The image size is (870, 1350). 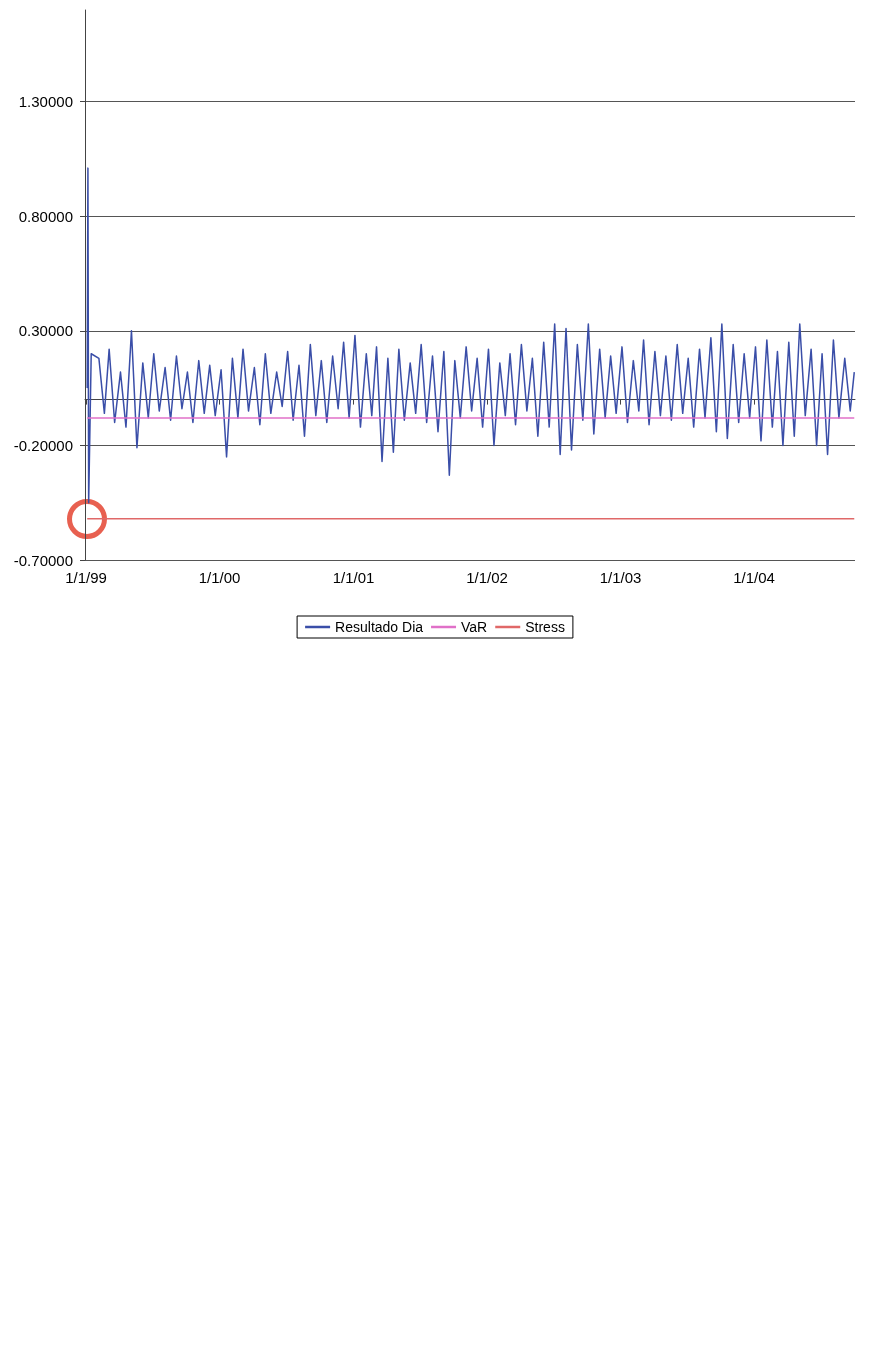 What do you see at coordinates (43, 445) in the screenshot?
I see `y-tick-label: -0.20000` at bounding box center [43, 445].